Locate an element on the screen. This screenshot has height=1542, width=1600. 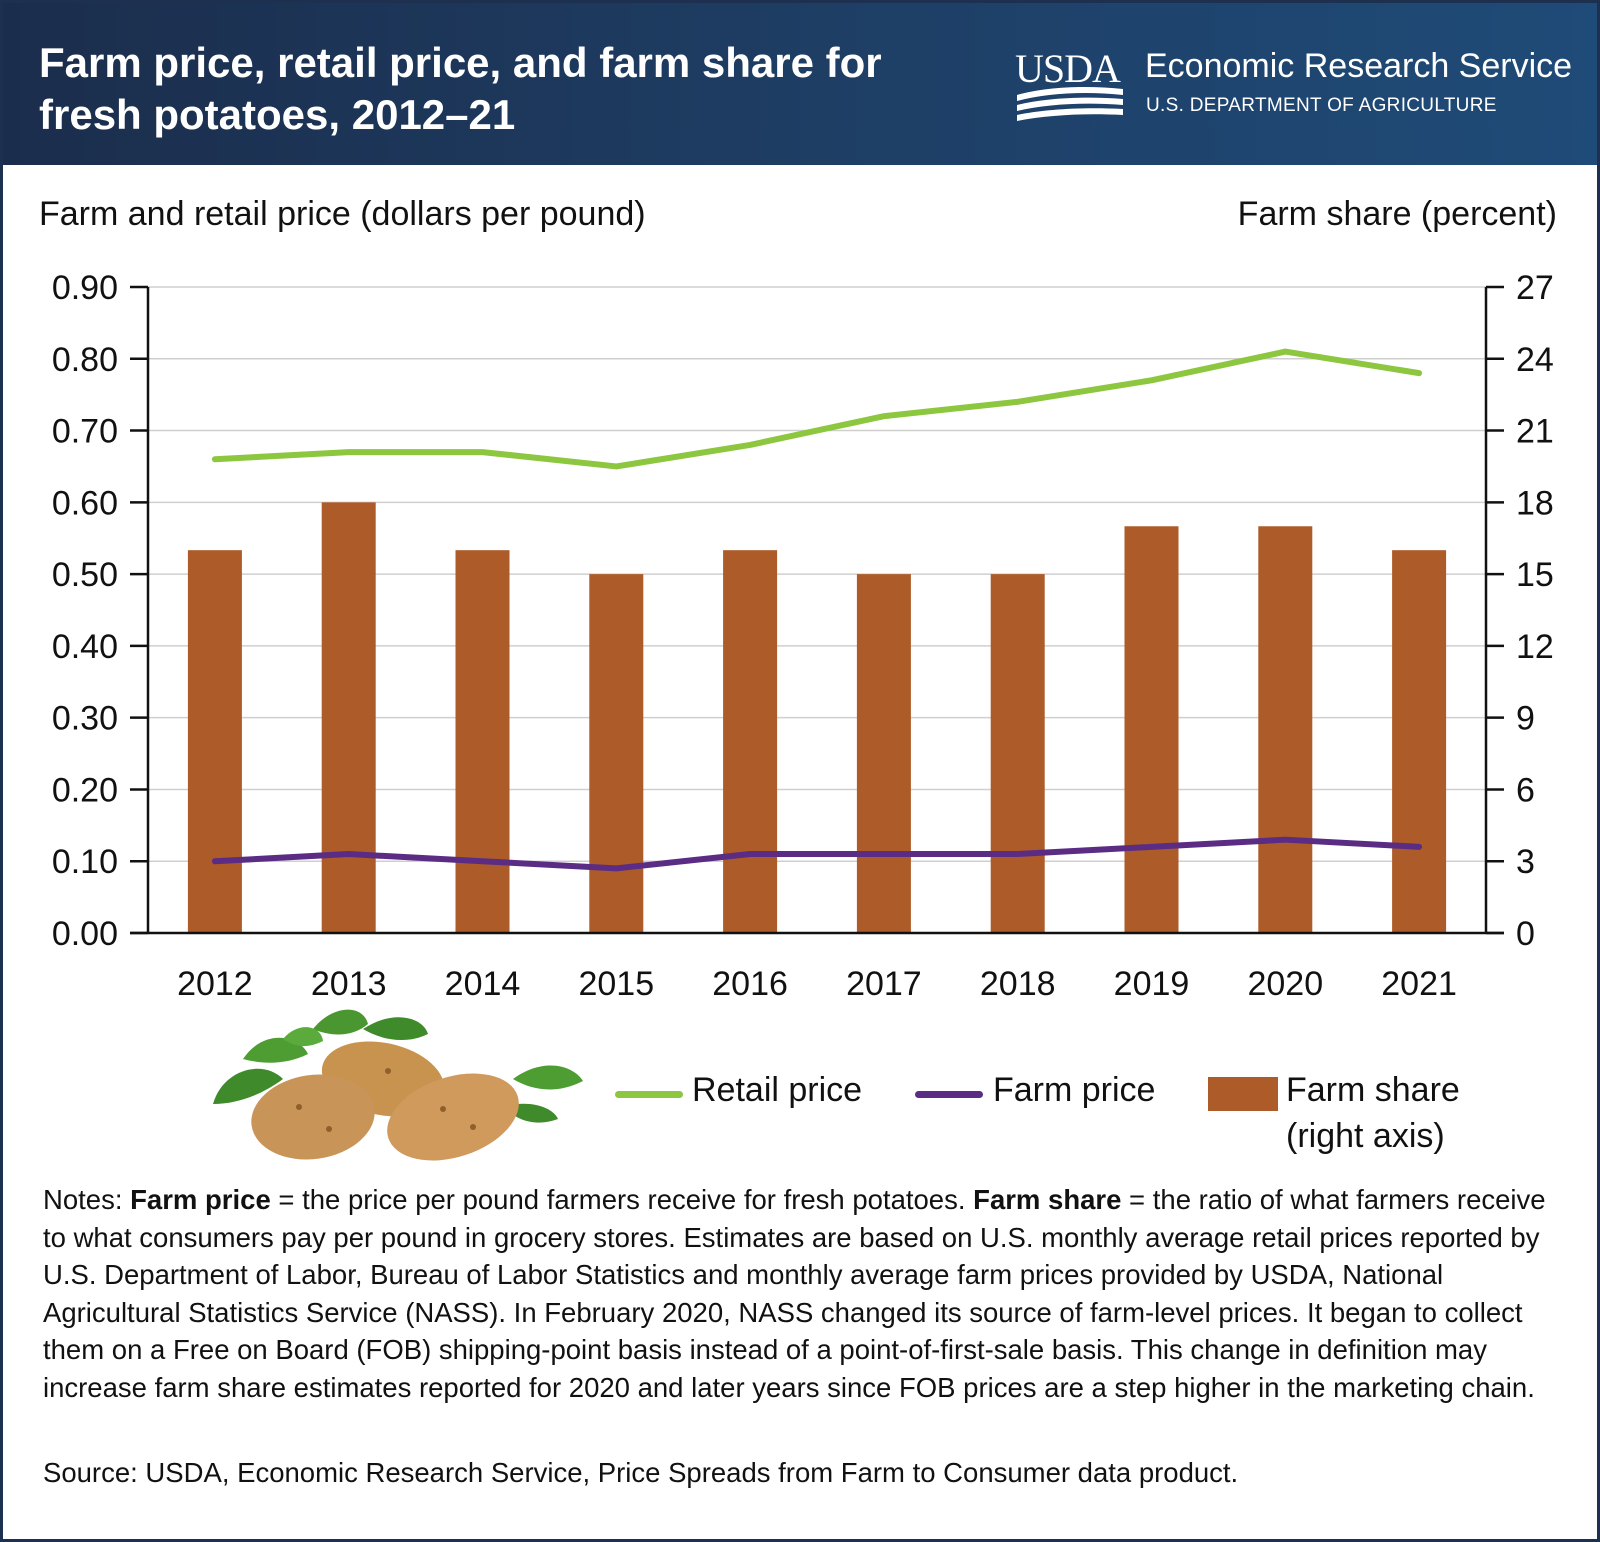
x-axis-tick-label: 2012 is located at coordinates (215, 984).